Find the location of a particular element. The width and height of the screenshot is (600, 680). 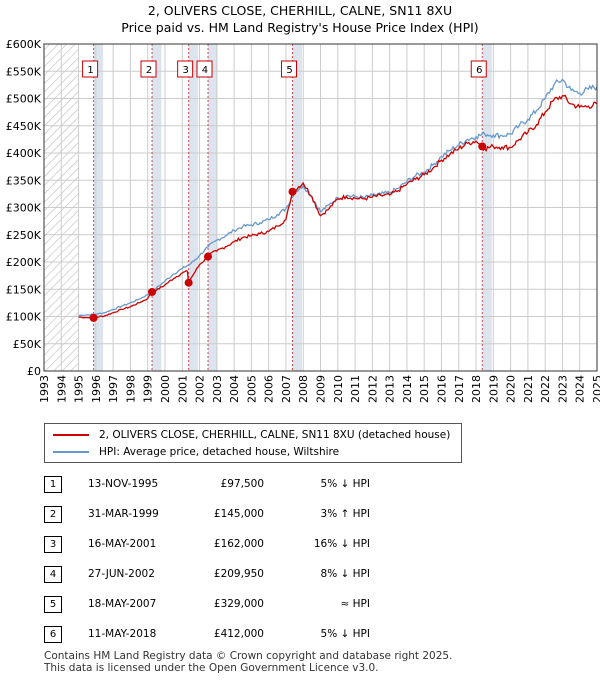

x-tick-label: 2002 is located at coordinates (200, 389).